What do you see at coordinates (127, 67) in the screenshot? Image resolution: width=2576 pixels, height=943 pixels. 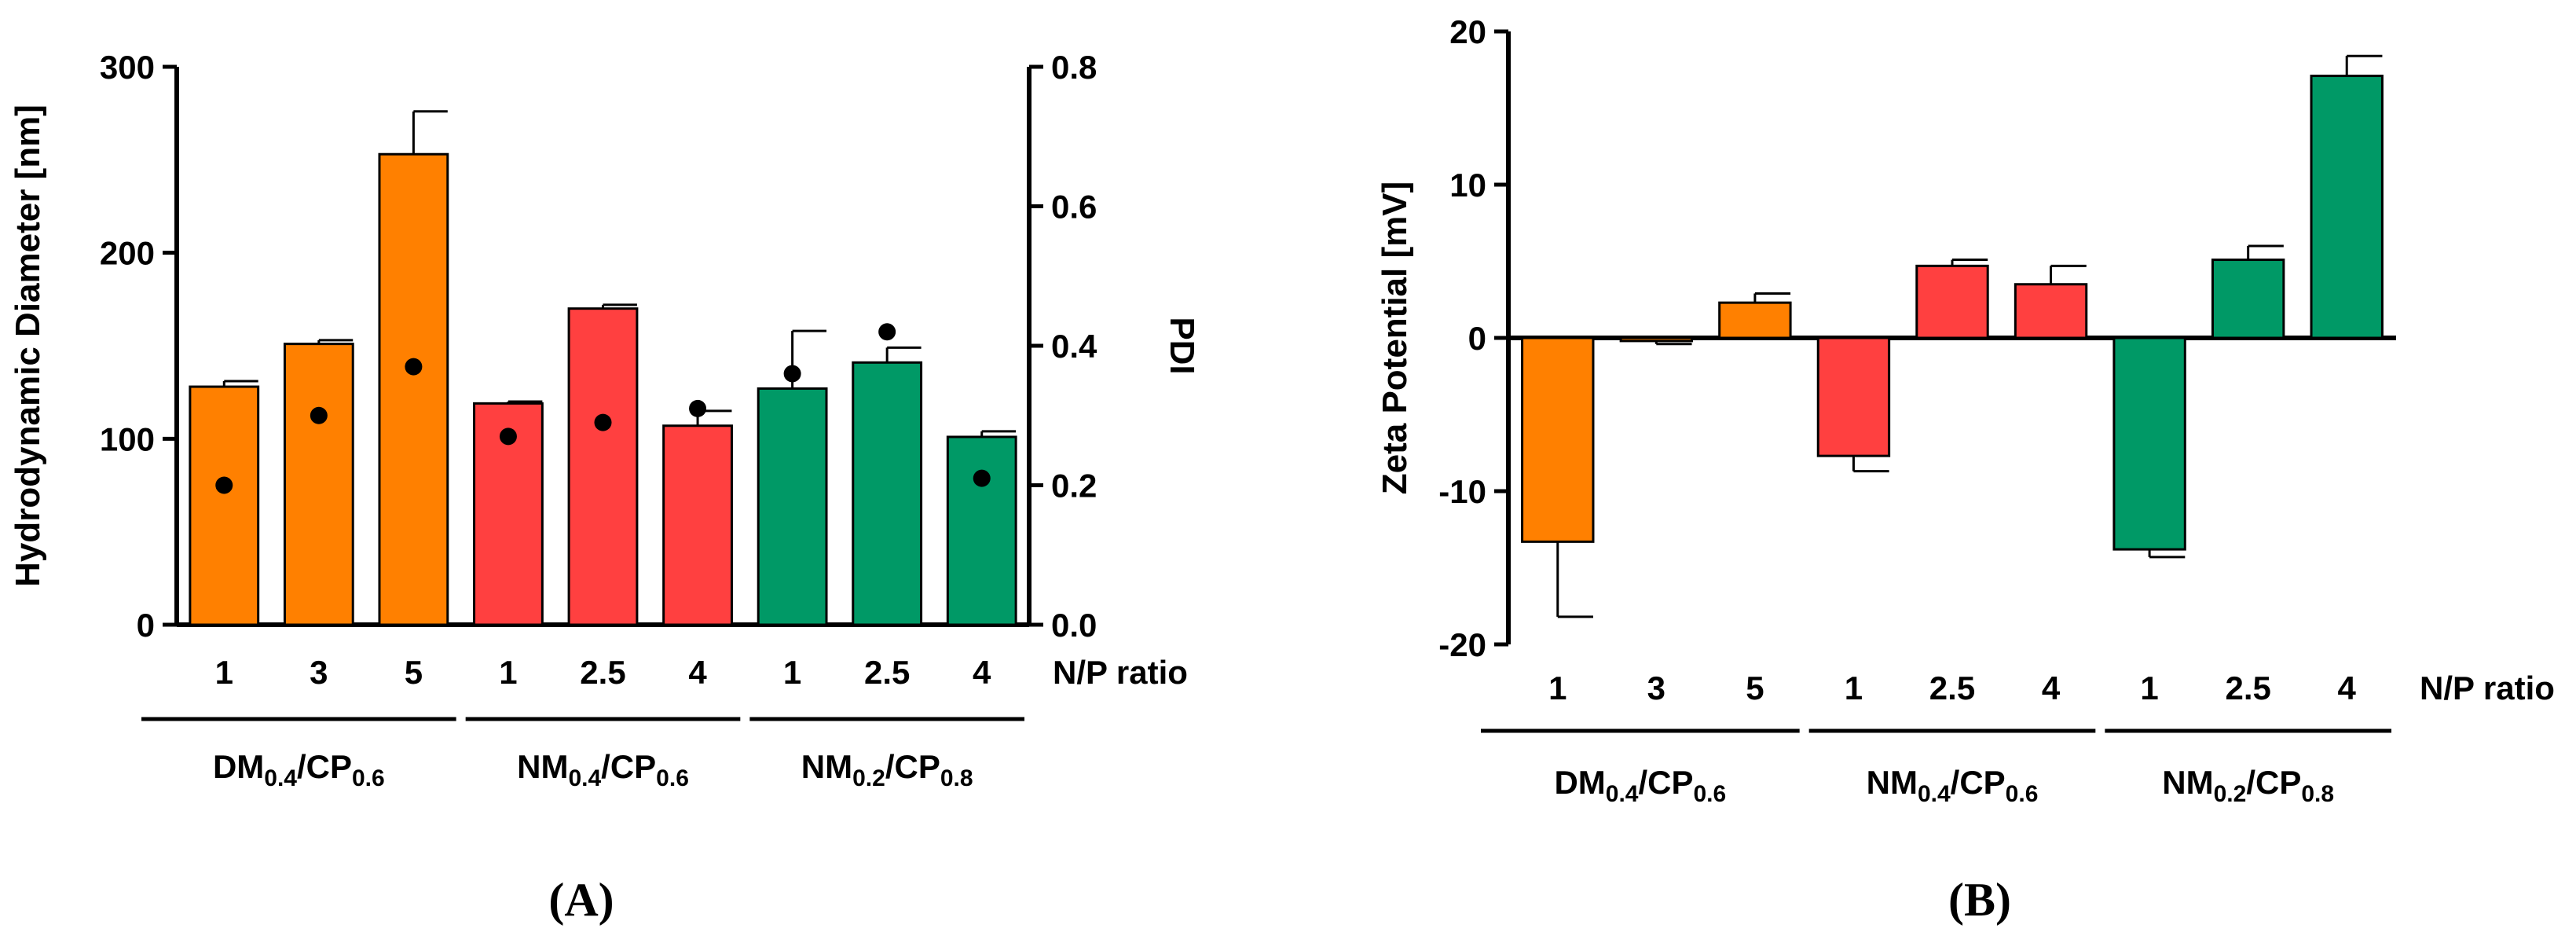 I see `y-tick-label: 300` at bounding box center [127, 67].